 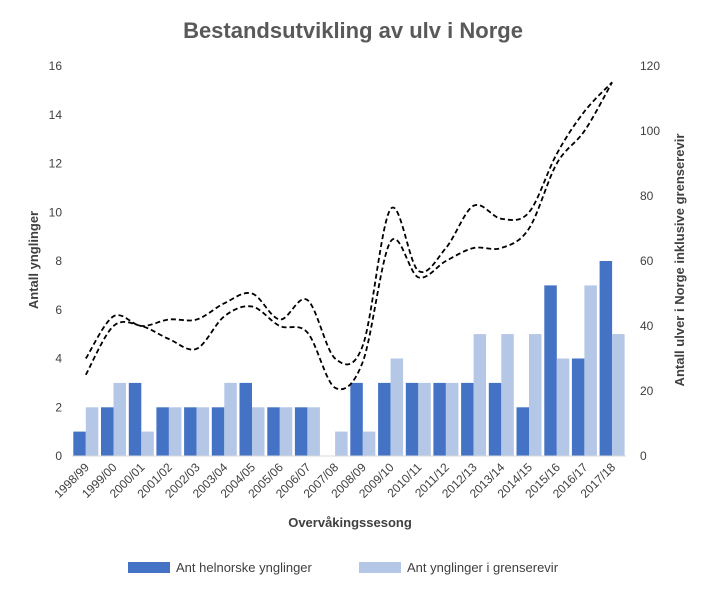 I want to click on y-tick-label: 2, so click(x=58, y=407).